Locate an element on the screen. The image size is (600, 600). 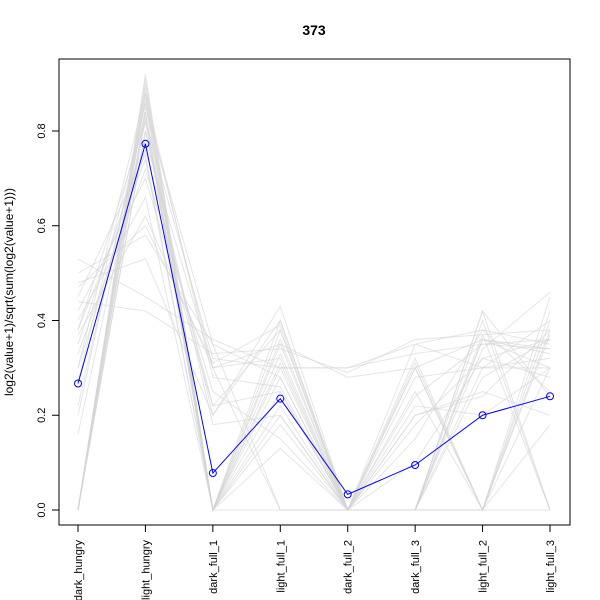
y-axis-label: log2(value+1)/sqrt(sum(log2(value+1))) is located at coordinates (9, 292).